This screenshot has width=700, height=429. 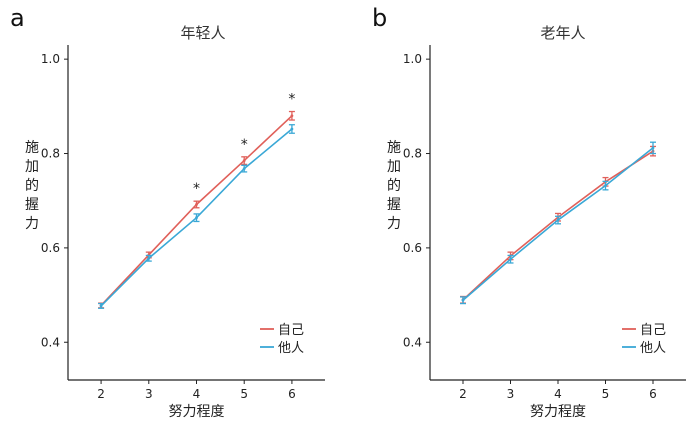 I want to click on chart-title: 年轻人, so click(x=202, y=33).